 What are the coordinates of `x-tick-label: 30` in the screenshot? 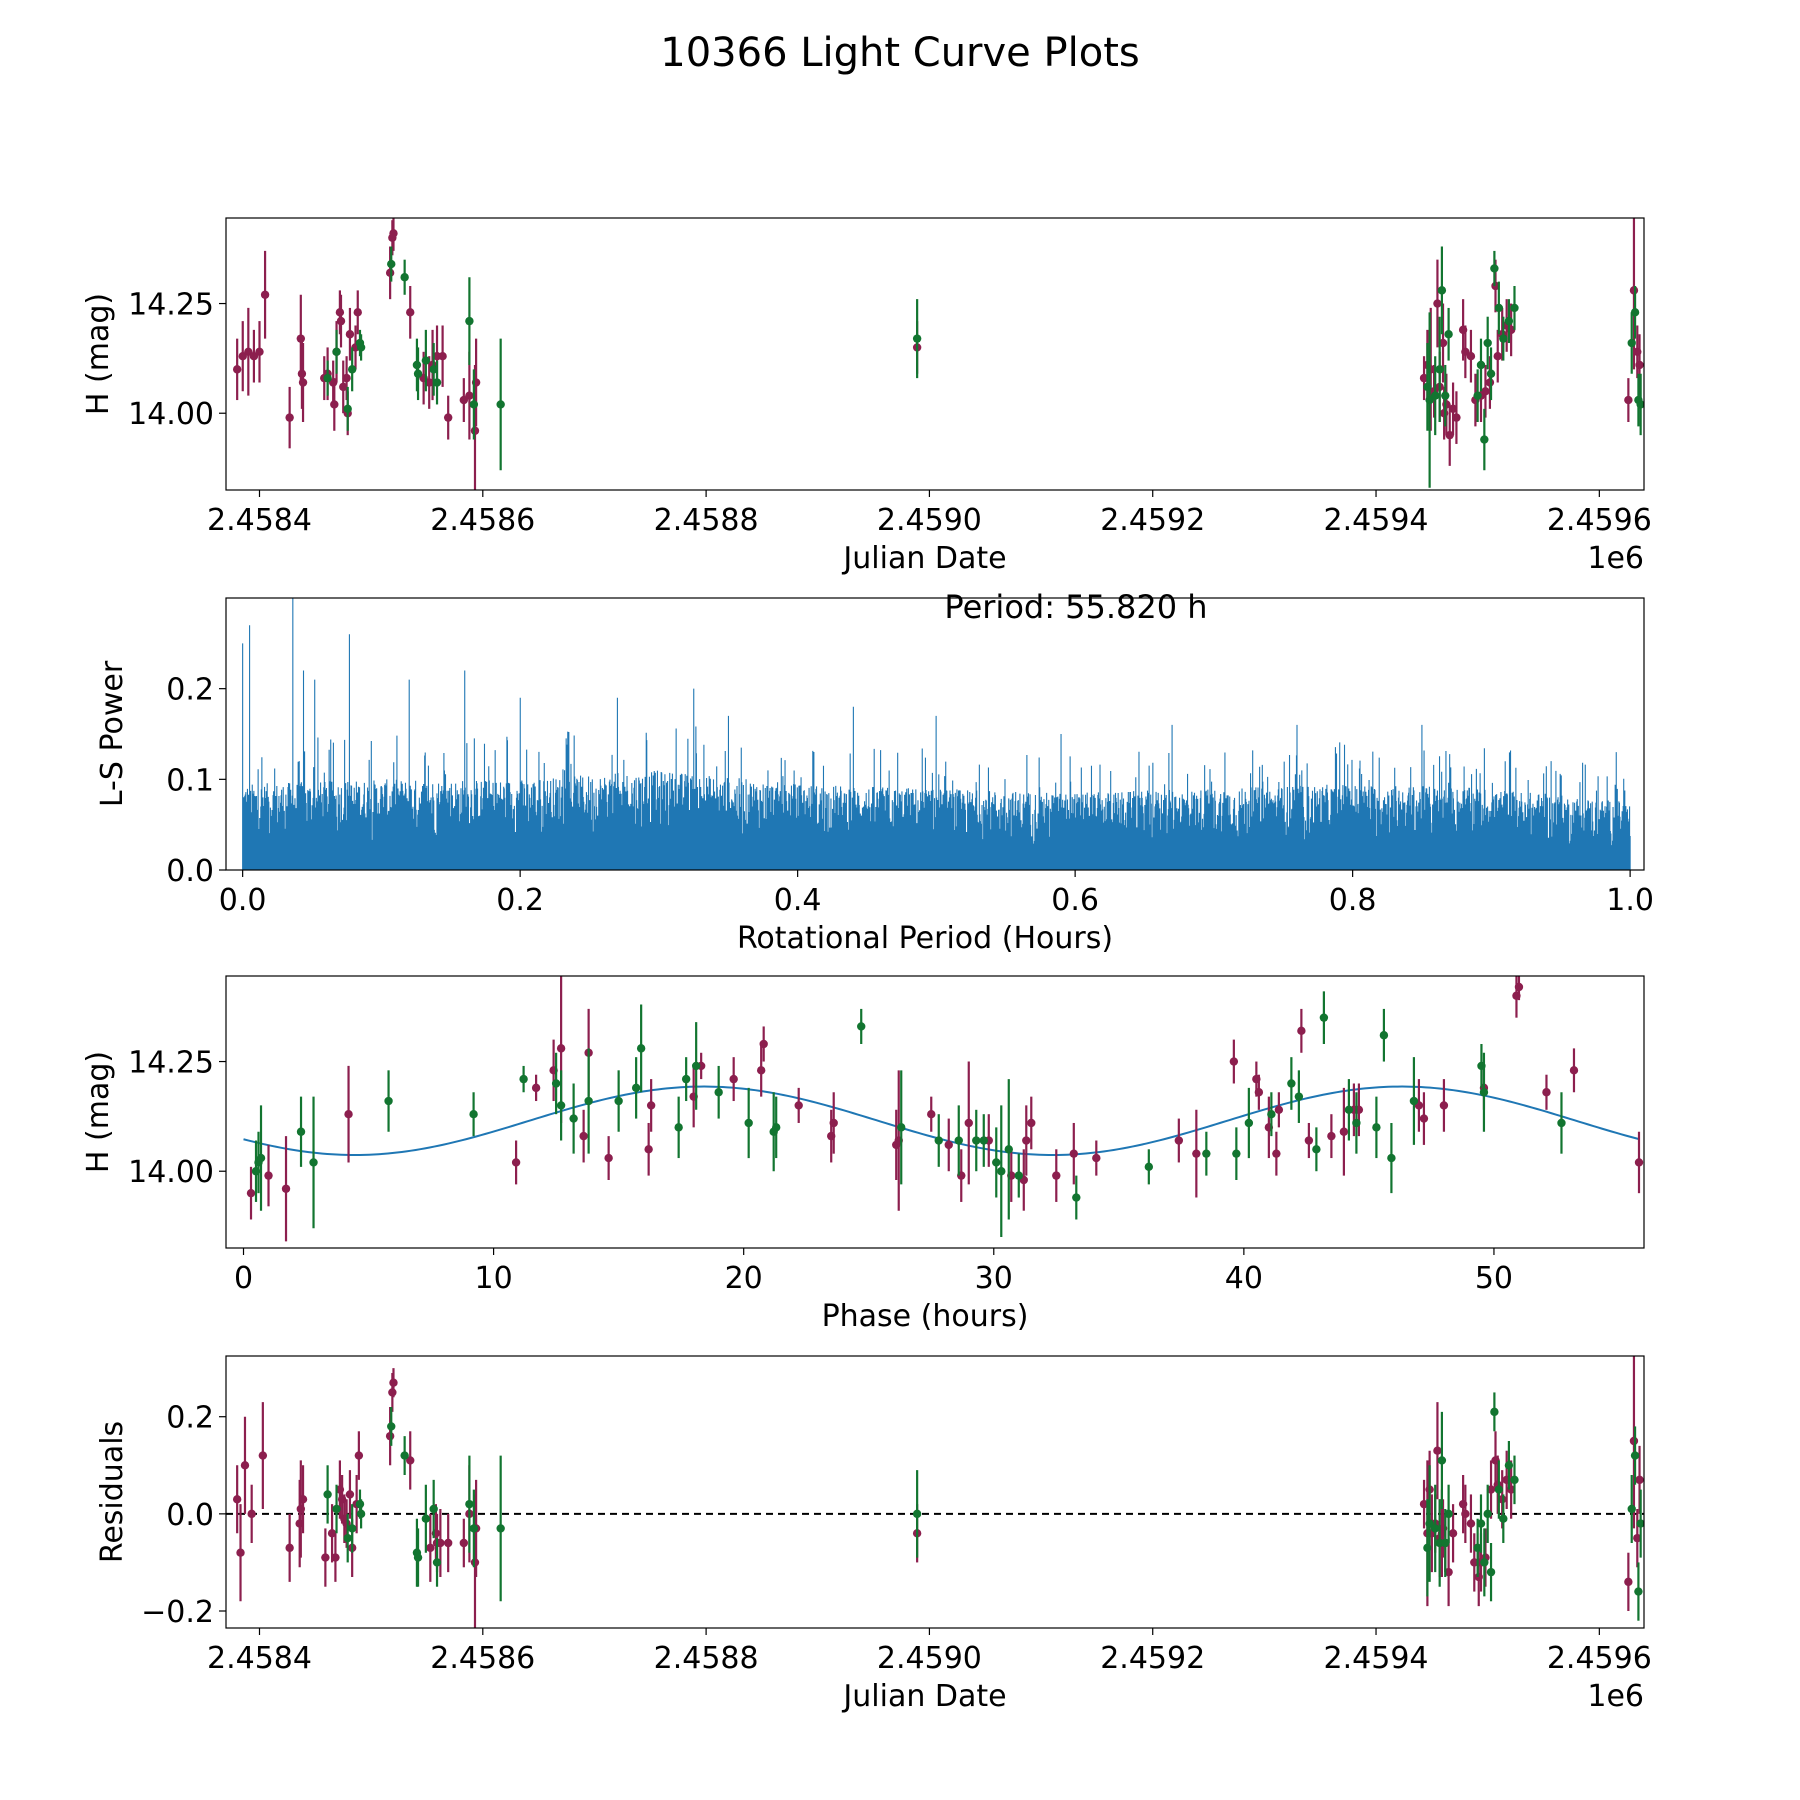 It's located at (994, 1278).